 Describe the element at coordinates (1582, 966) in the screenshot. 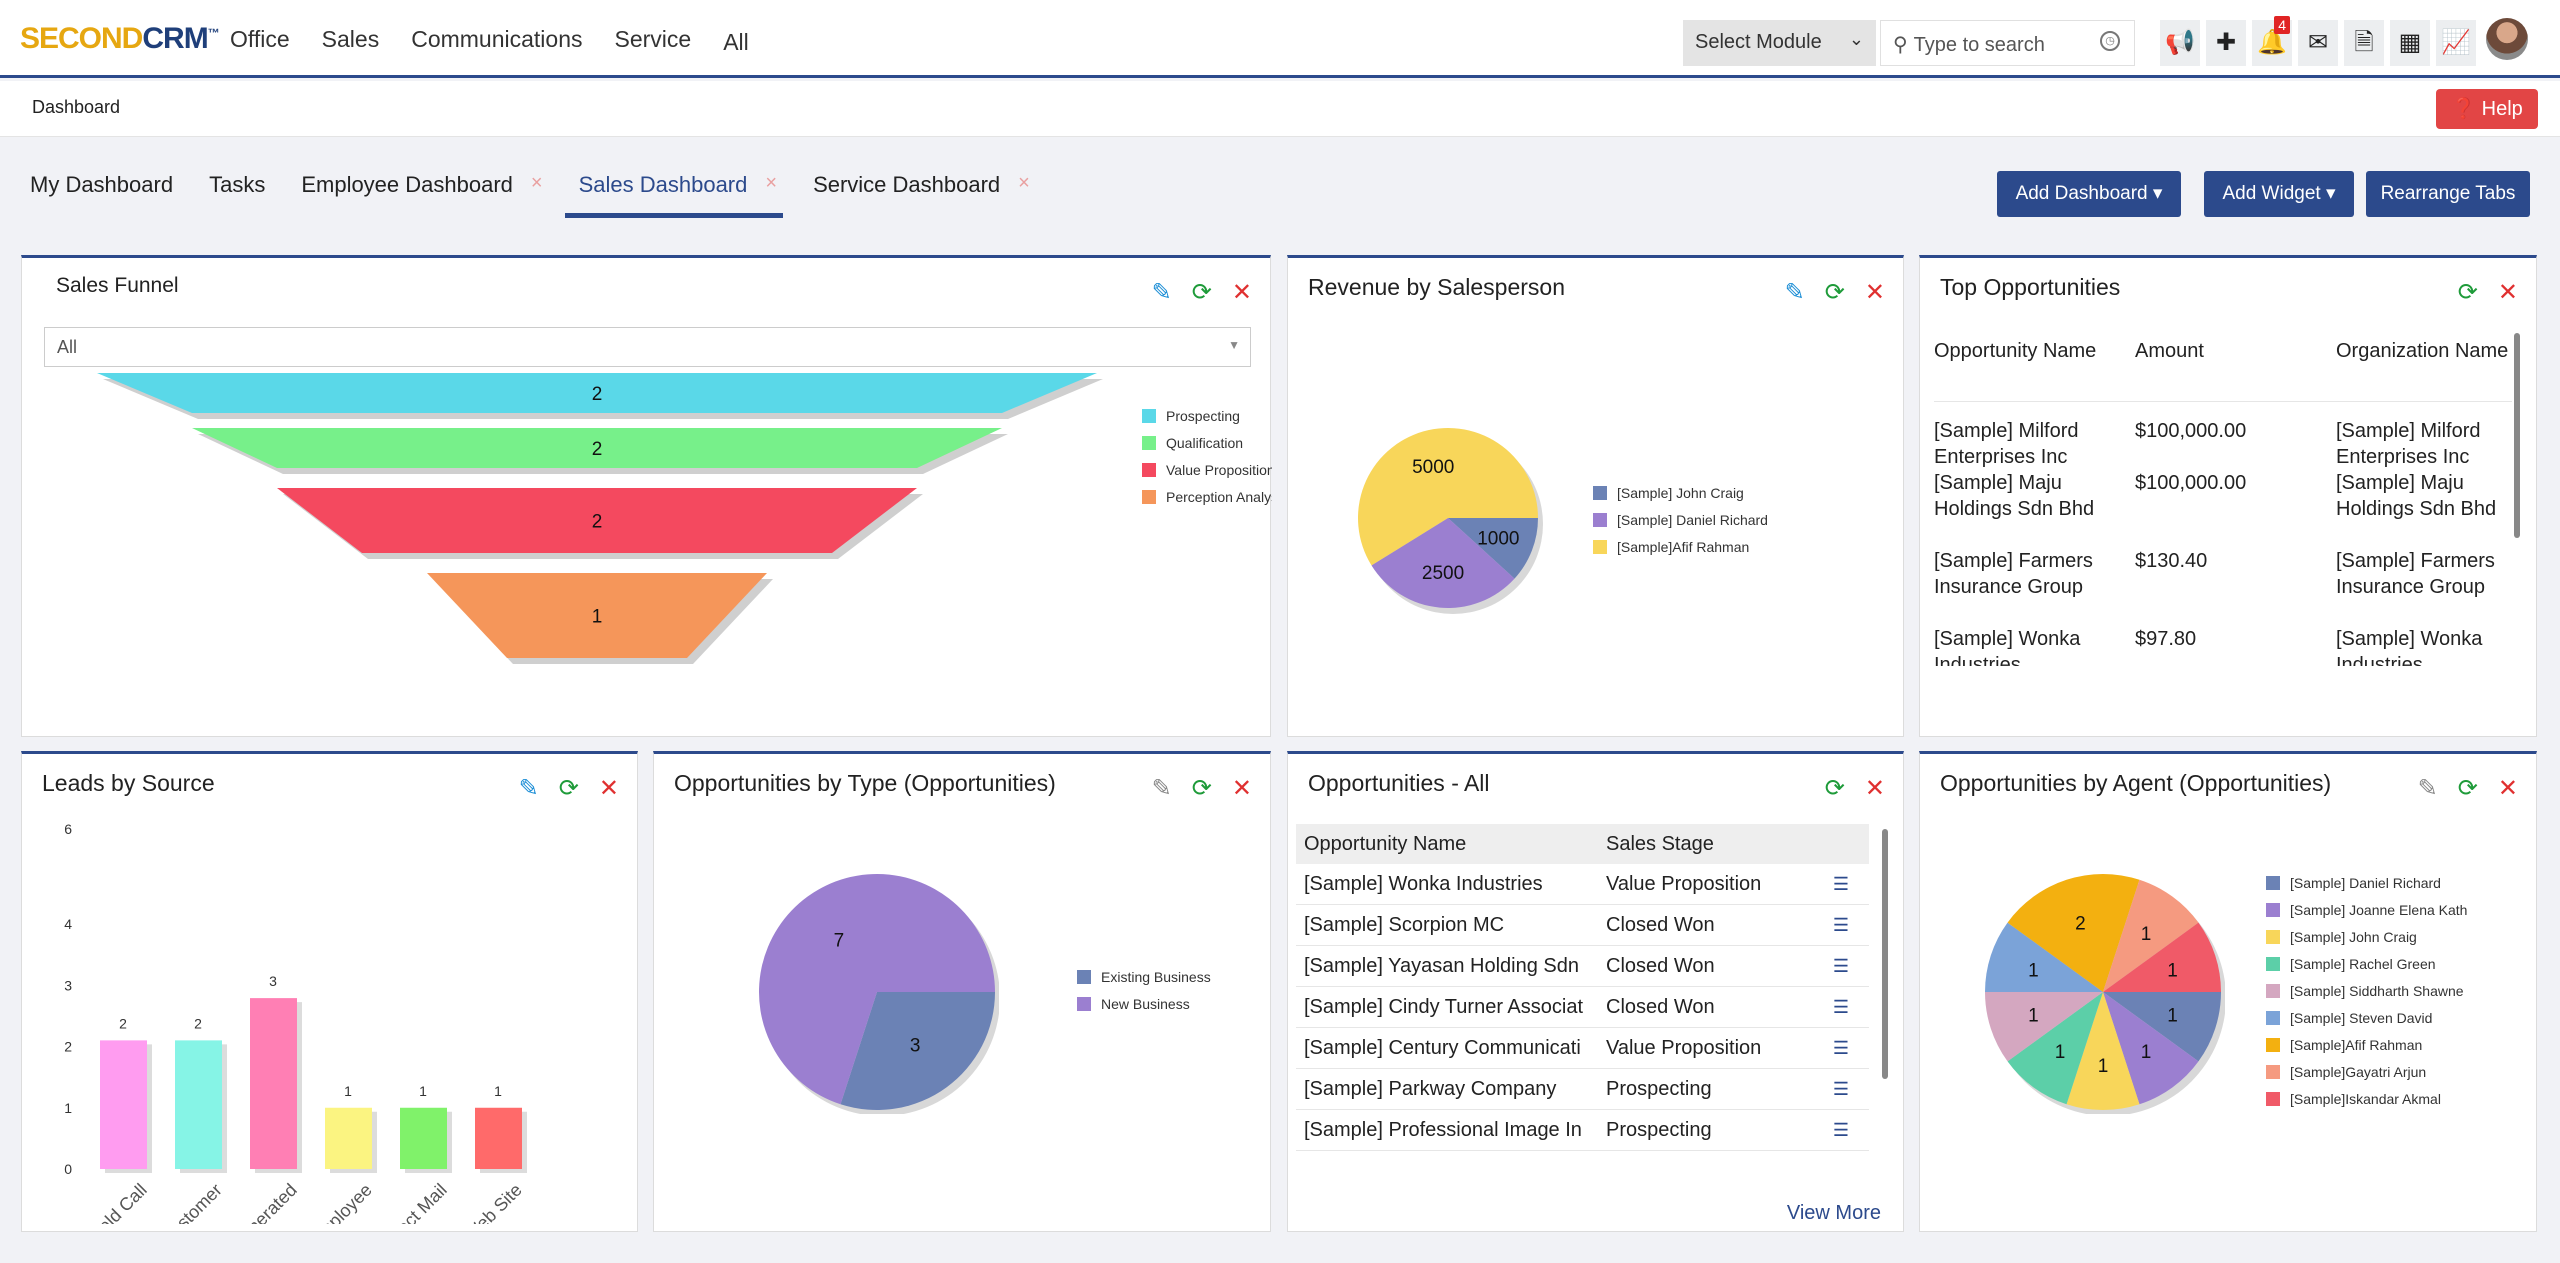

I see `table-row: [Sample] Yayasan Holding Sdn Closed Won ☰` at that location.